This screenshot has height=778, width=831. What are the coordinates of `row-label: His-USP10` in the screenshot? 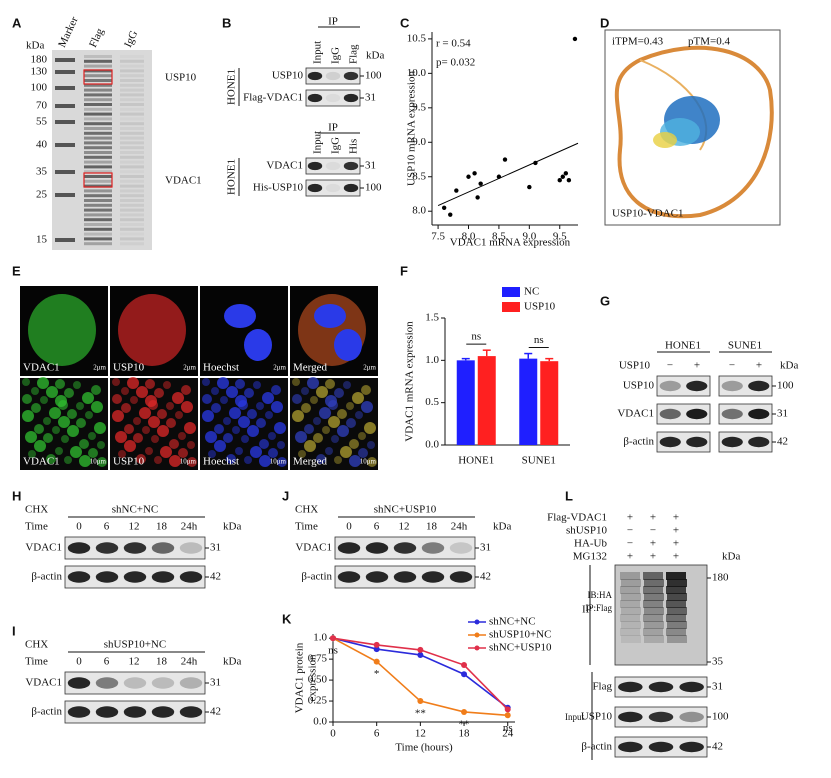 It's located at (278, 188).